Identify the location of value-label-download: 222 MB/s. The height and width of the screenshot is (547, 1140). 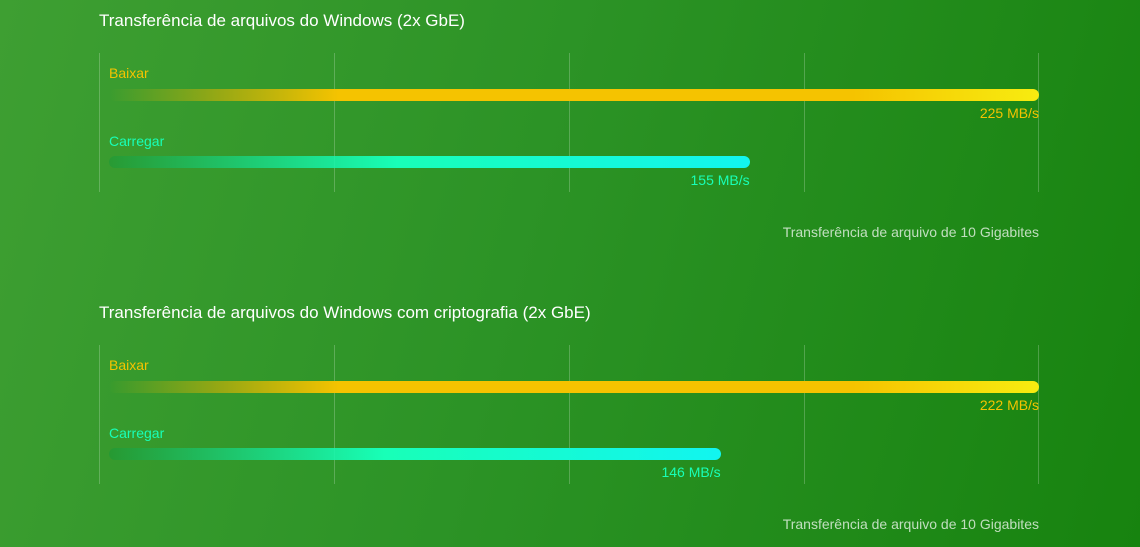
(1009, 405).